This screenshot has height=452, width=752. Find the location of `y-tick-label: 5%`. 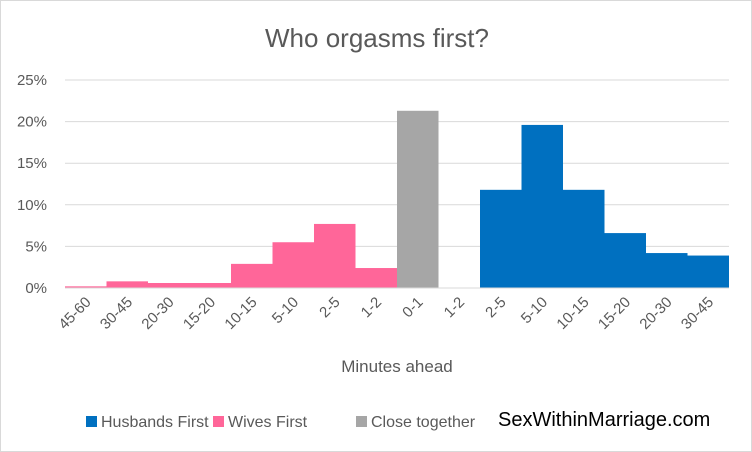

y-tick-label: 5% is located at coordinates (36, 246).